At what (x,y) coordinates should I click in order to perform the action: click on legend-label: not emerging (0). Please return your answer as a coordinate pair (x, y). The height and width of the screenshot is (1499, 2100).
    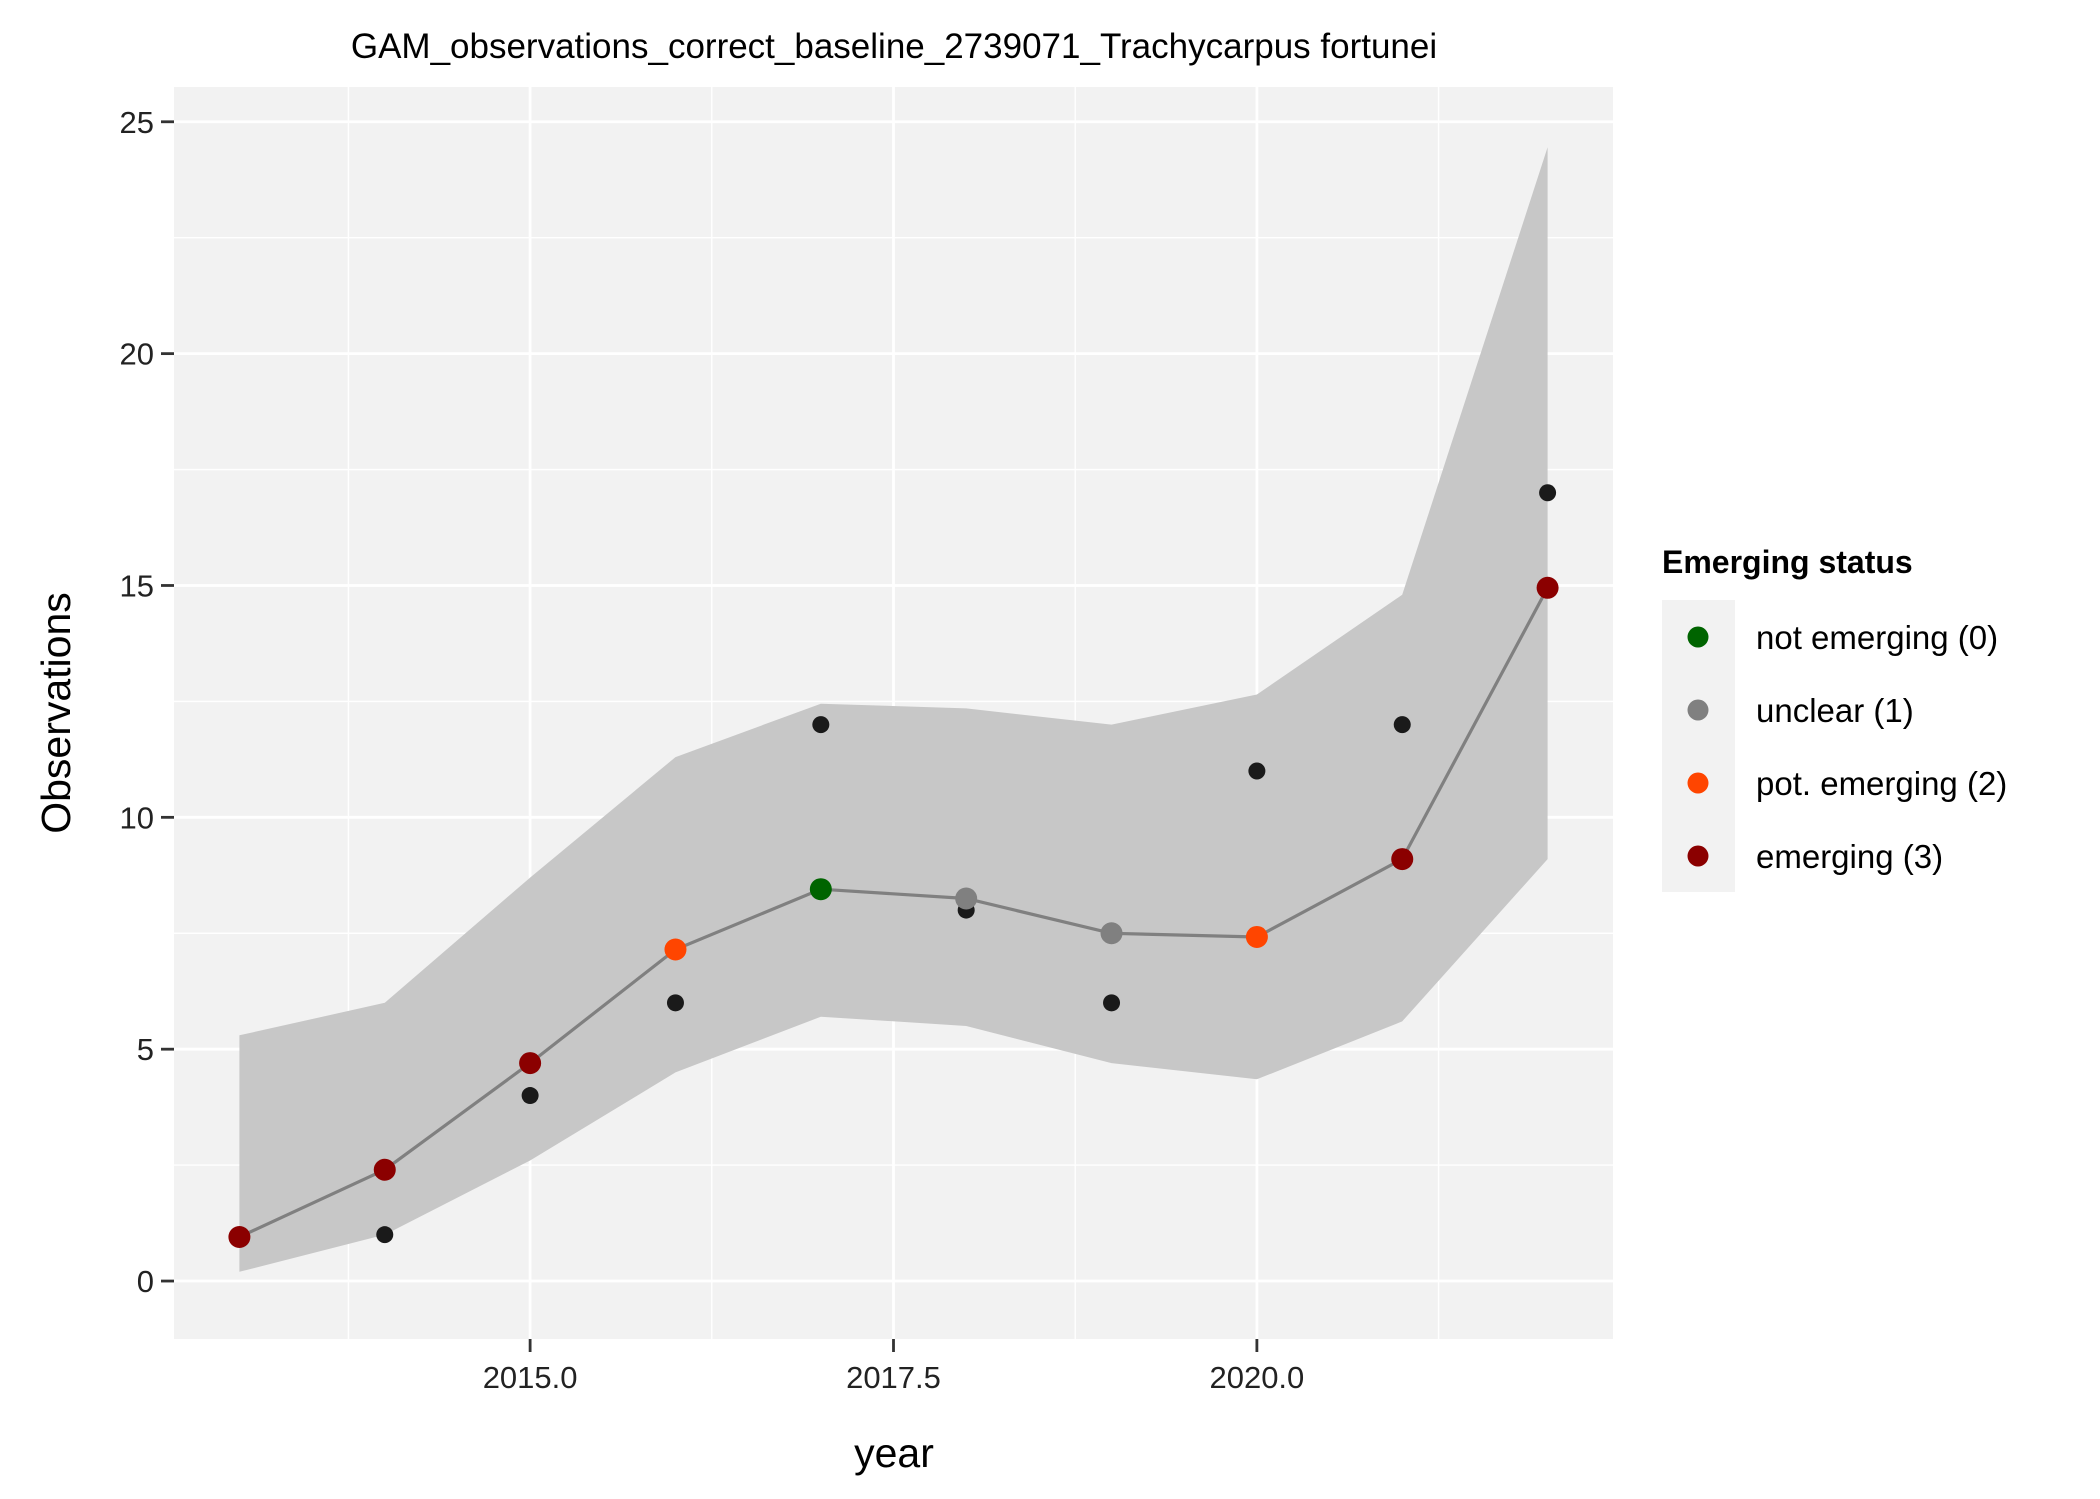
    Looking at the image, I should click on (1877, 637).